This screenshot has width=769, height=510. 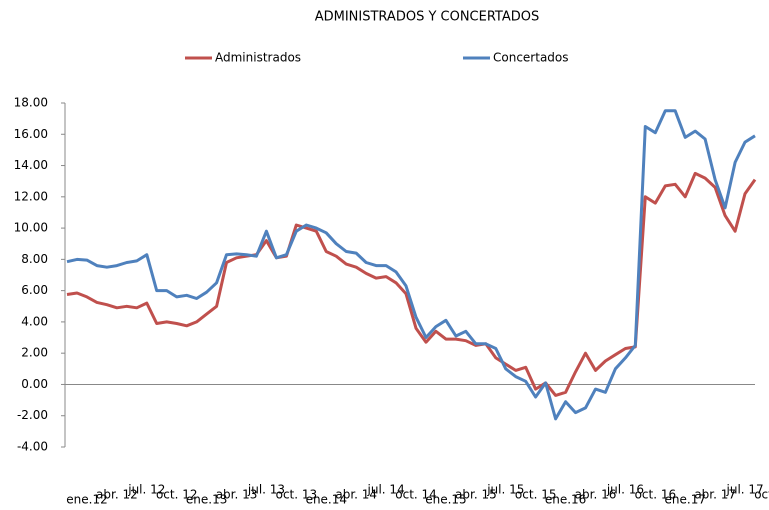 What do you see at coordinates (297, 495) in the screenshot?
I see `x-tick-label: oct. 13` at bounding box center [297, 495].